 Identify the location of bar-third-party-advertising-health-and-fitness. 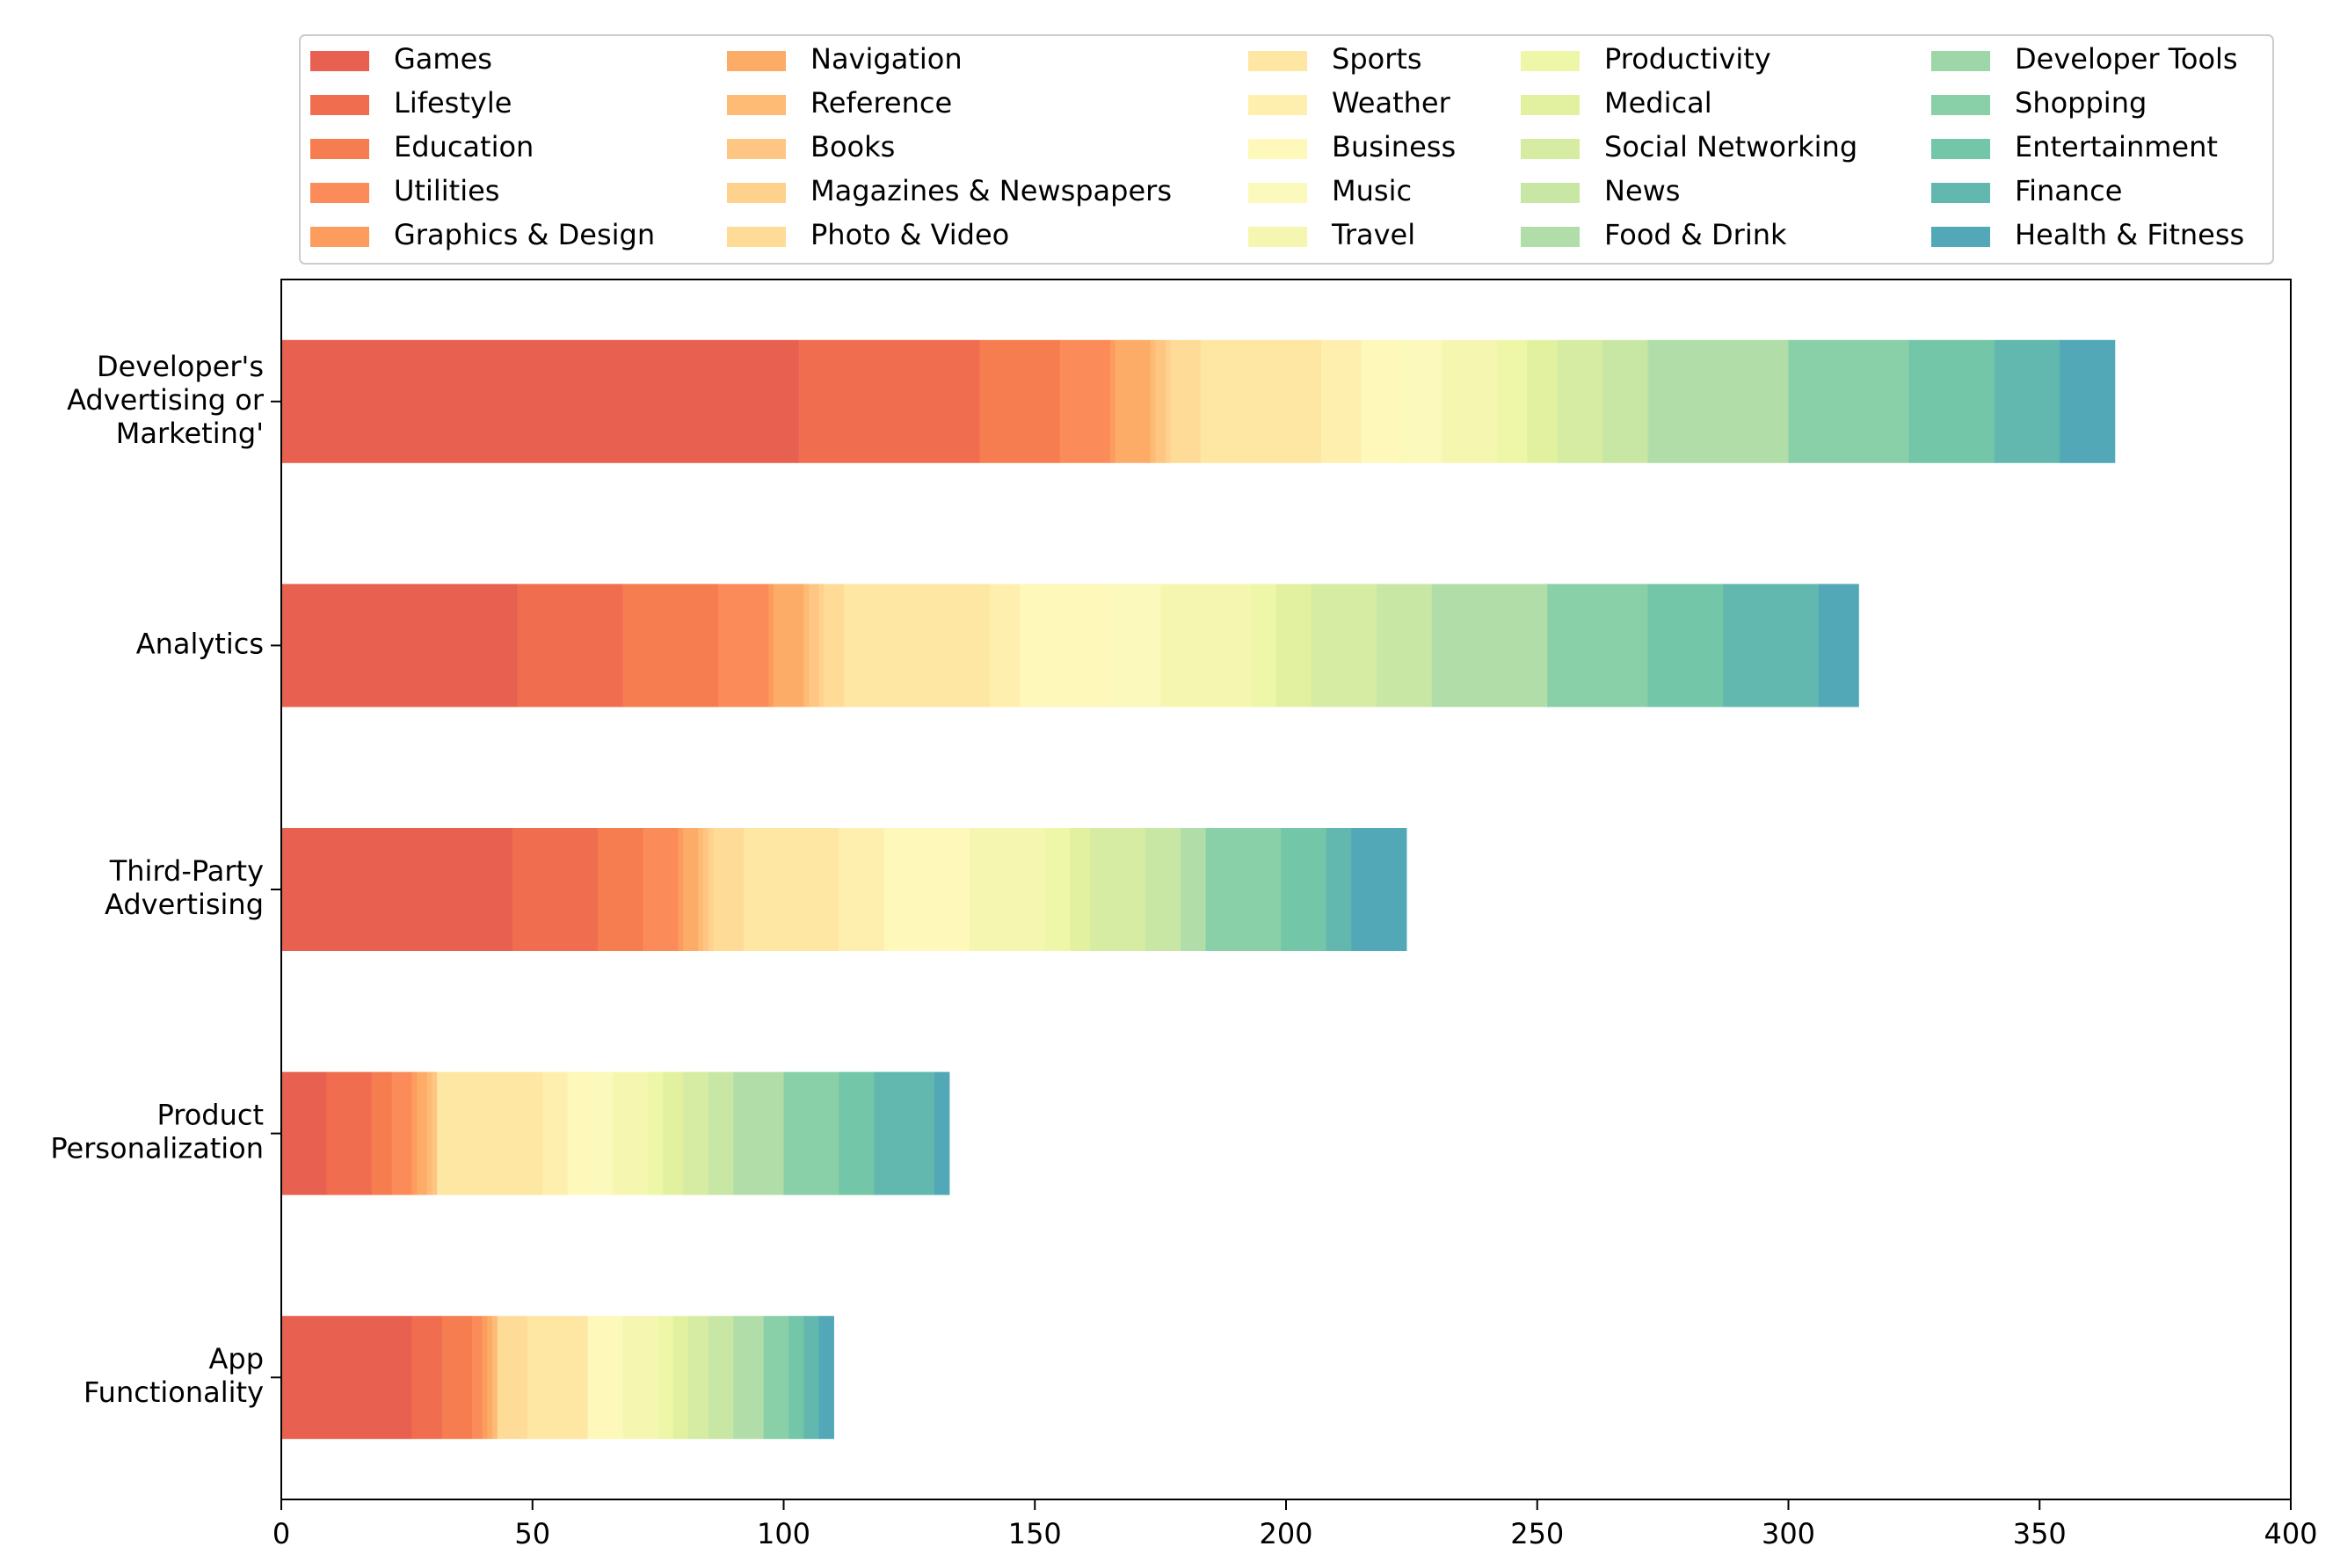
(1379, 889).